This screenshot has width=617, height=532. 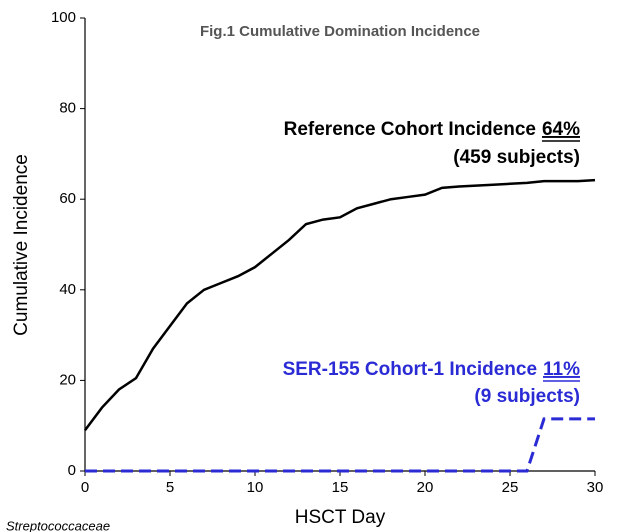 I want to click on x-tick-label: 10, so click(x=255, y=487).